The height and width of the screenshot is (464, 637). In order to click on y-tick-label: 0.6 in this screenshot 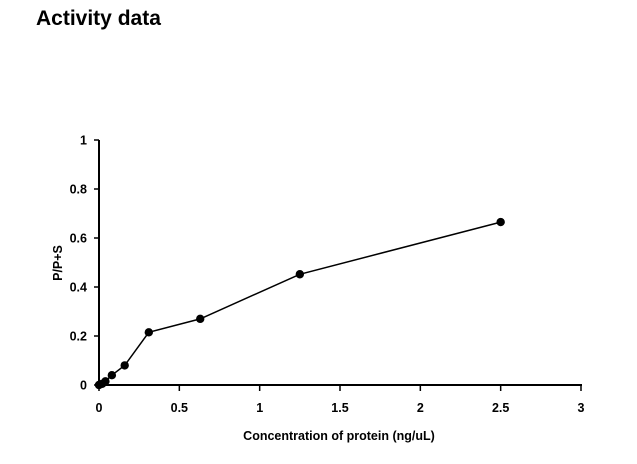, I will do `click(78, 239)`.